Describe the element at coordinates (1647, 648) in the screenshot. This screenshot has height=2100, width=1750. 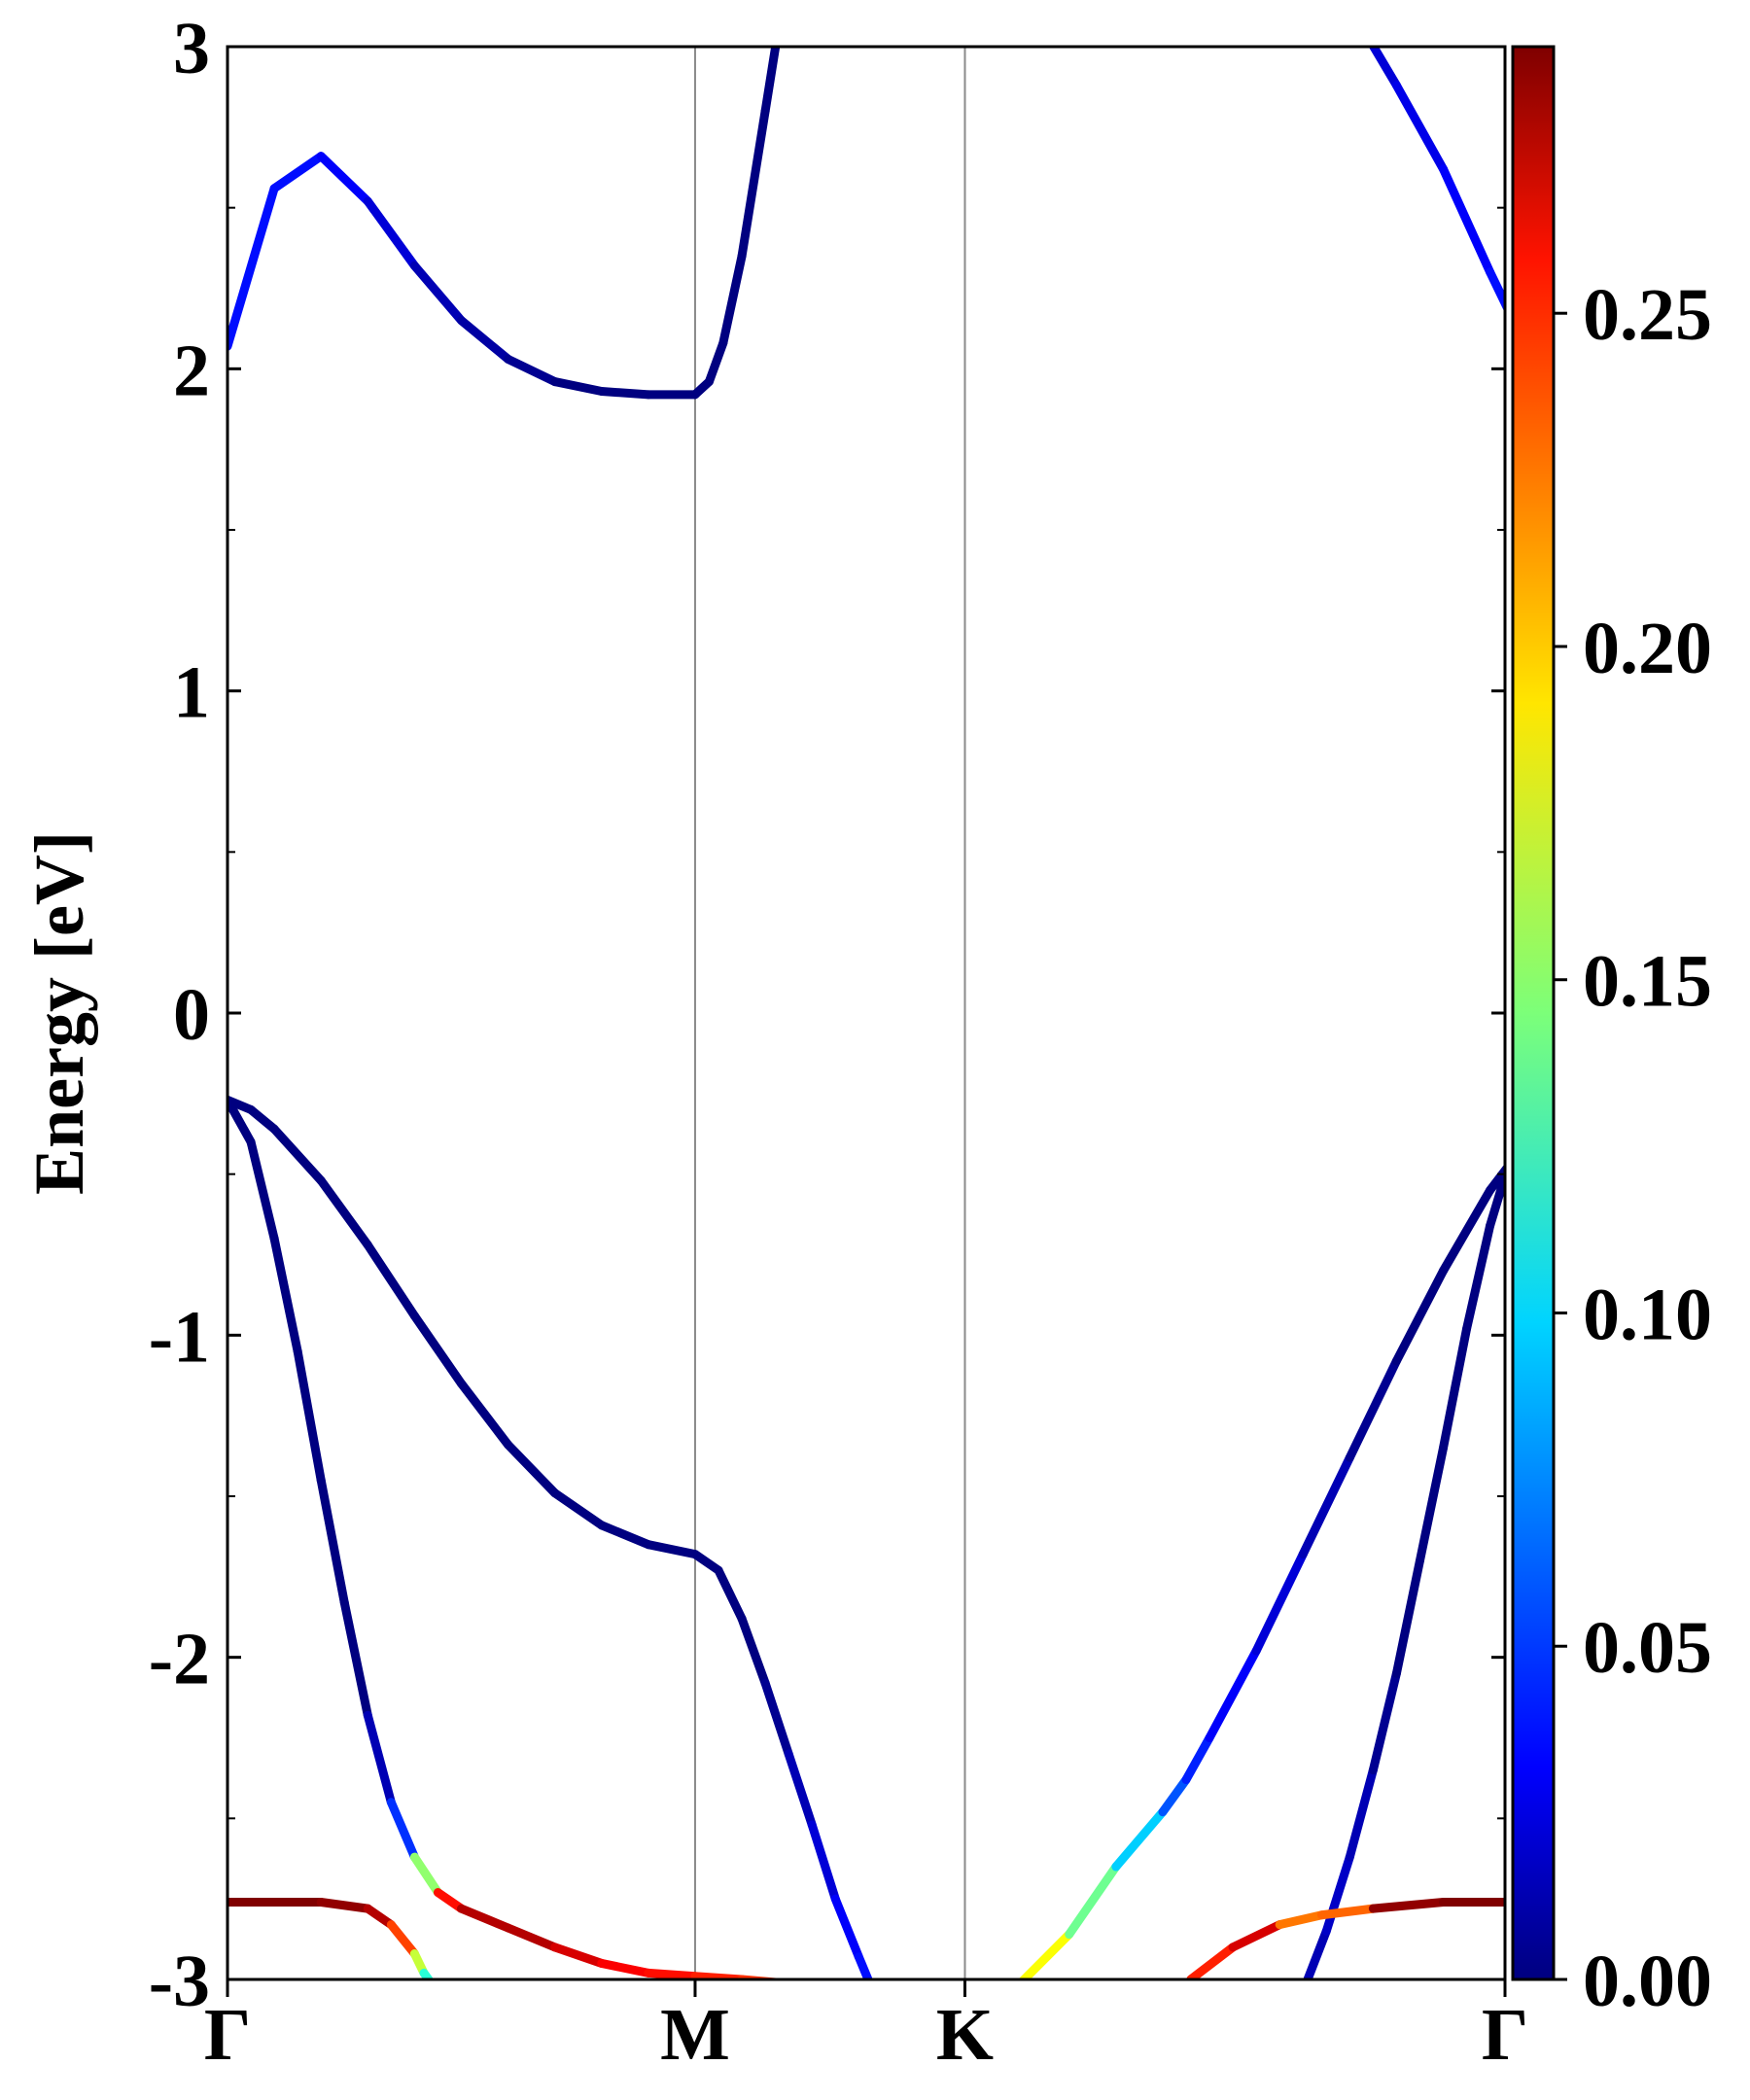
I see `colorbar-tick-label: 0.20` at that location.